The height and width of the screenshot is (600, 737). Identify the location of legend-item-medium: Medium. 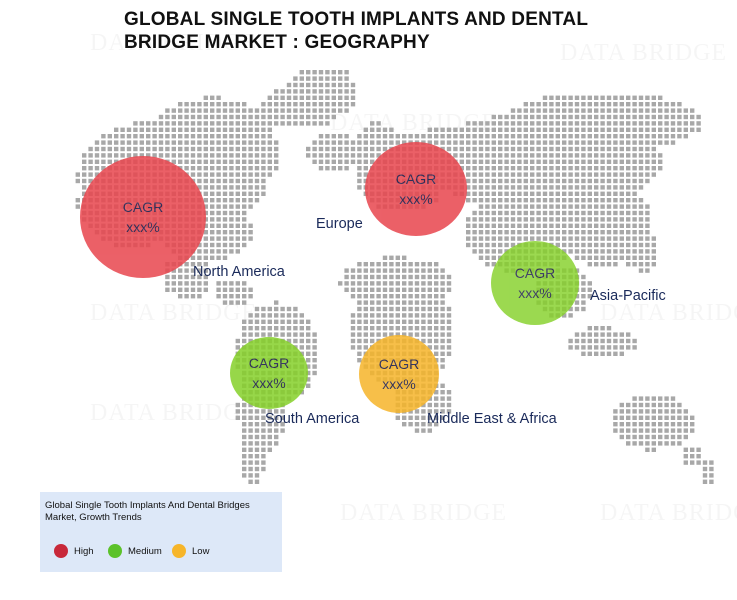
(135, 551).